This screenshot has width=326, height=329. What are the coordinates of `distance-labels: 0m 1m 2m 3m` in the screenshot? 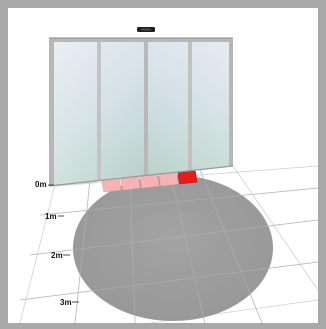 It's located at (53, 243).